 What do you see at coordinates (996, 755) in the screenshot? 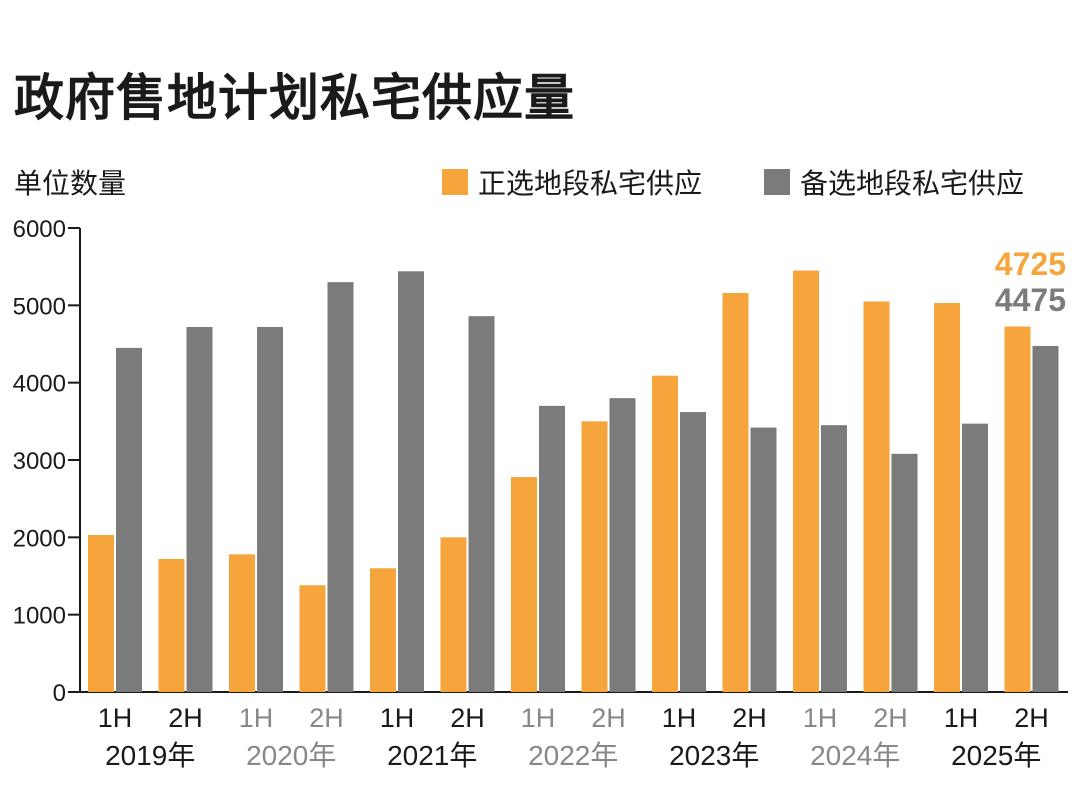
I see `year-label: 2025年` at bounding box center [996, 755].